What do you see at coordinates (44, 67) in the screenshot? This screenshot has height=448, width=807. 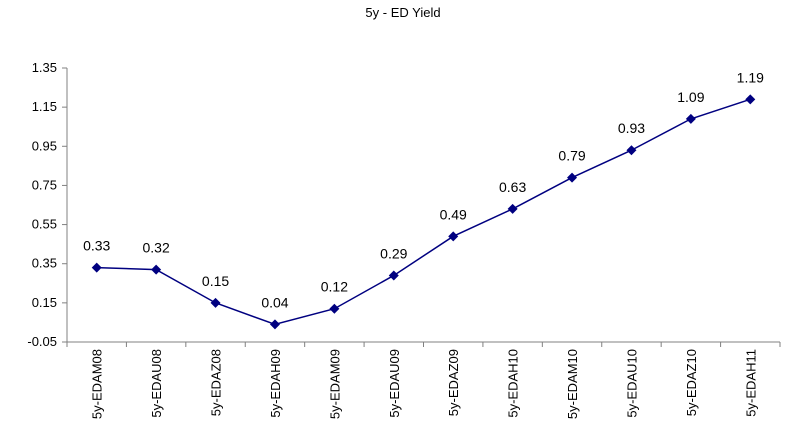 I see `y-tick-label: 1.35` at bounding box center [44, 67].